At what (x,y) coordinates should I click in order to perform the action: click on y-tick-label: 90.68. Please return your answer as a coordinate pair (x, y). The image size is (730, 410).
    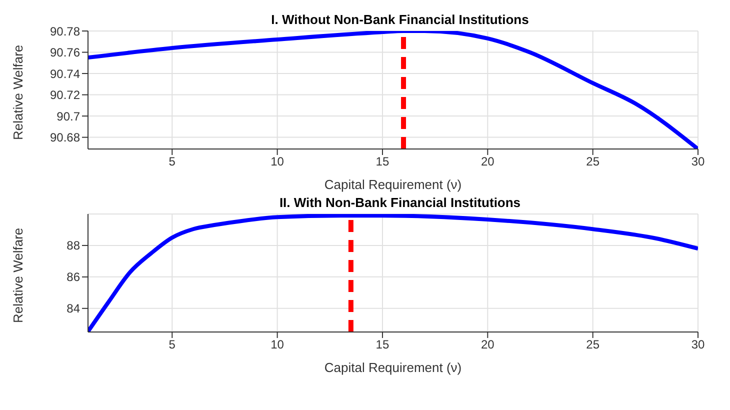
    Looking at the image, I should click on (65, 137).